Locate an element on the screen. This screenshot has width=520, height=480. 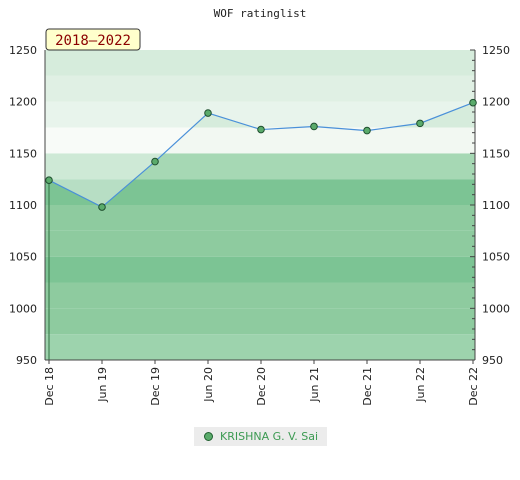
y-tick-label-left: 1000 is located at coordinates (23, 308).